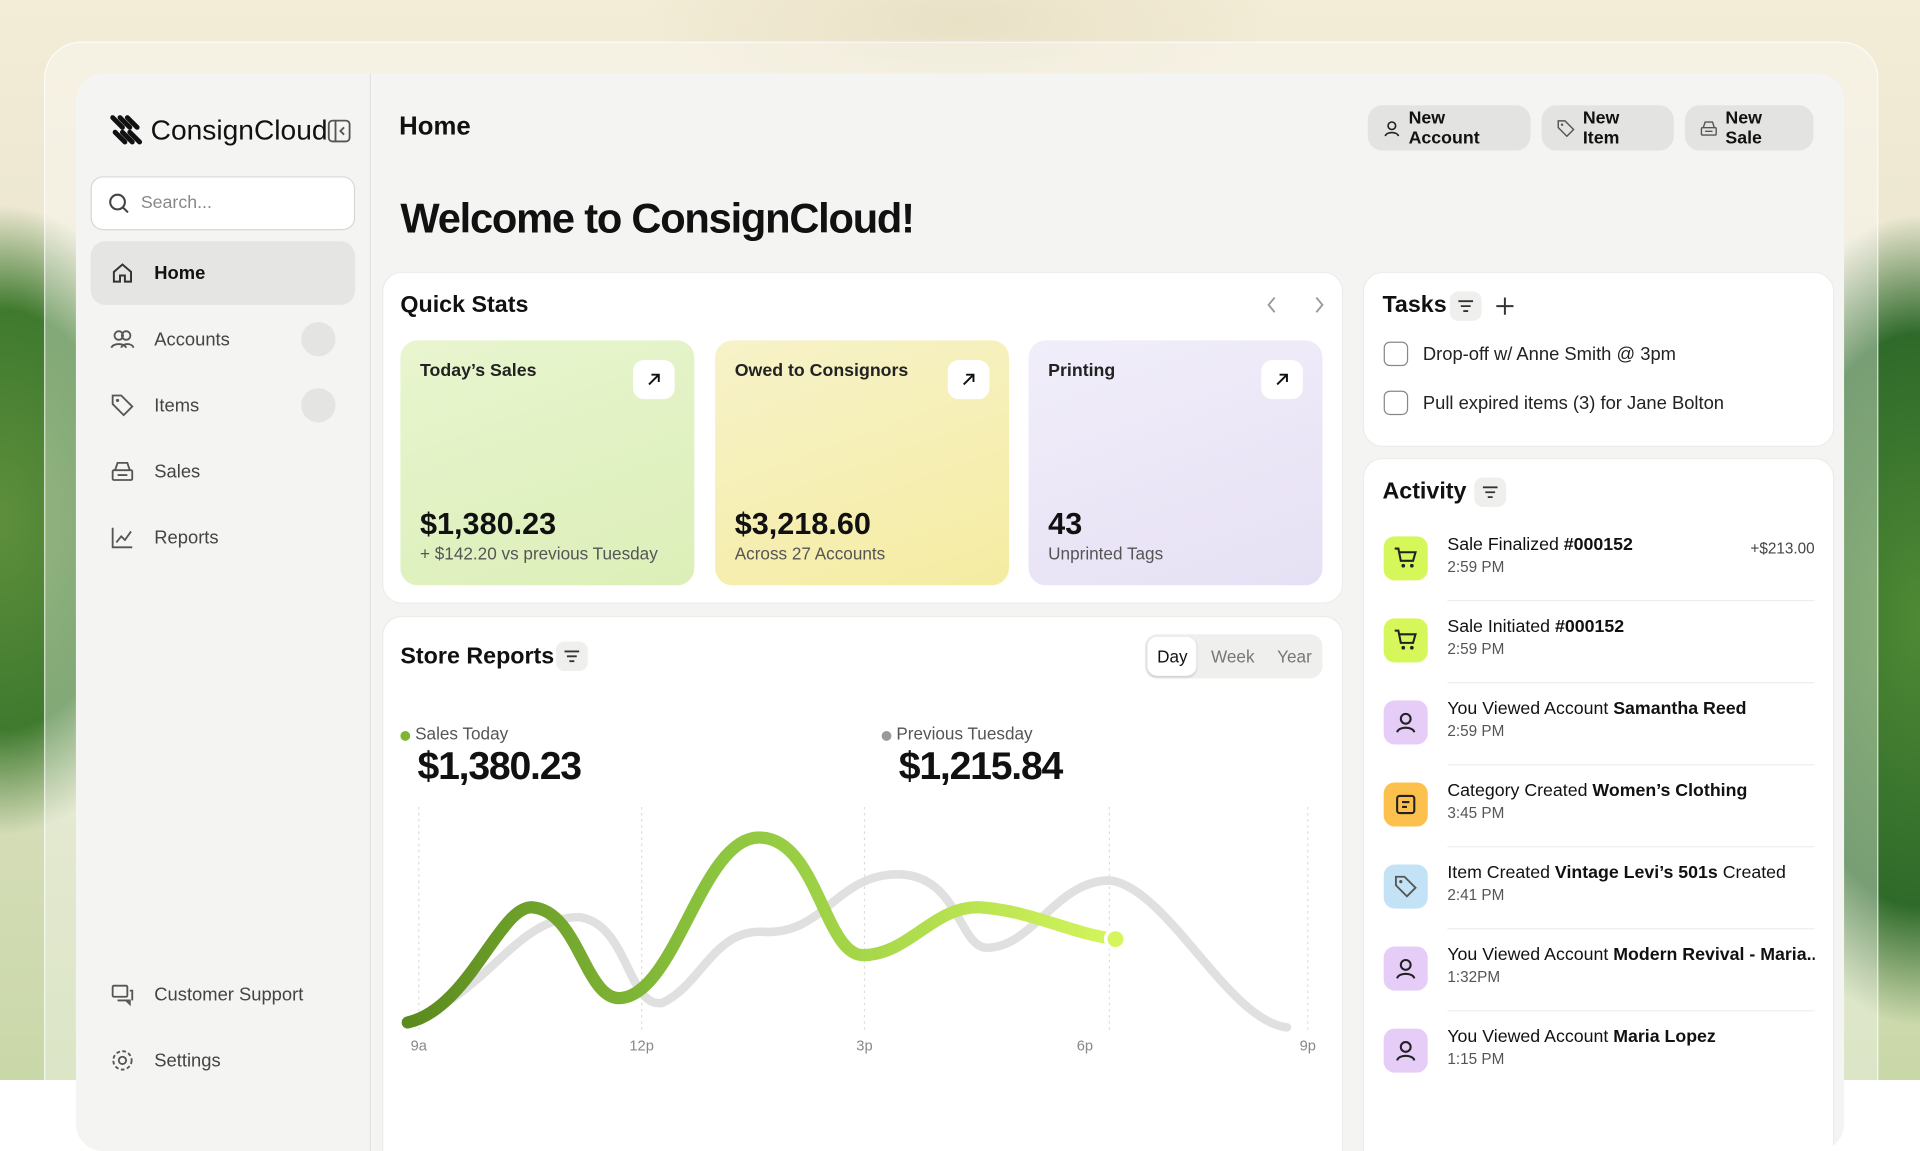  I want to click on activity-action: Sale Finalized, so click(1503, 545).